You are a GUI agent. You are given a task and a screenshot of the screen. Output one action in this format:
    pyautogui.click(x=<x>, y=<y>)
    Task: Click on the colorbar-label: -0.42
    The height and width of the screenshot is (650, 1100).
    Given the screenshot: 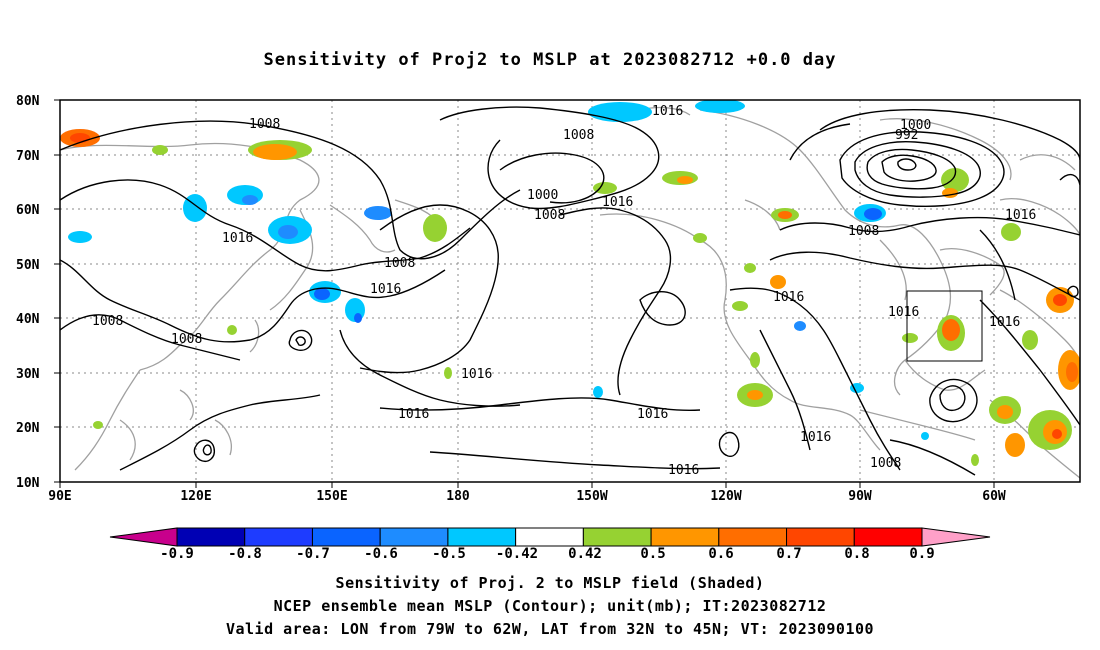 What is the action you would take?
    pyautogui.click(x=517, y=554)
    